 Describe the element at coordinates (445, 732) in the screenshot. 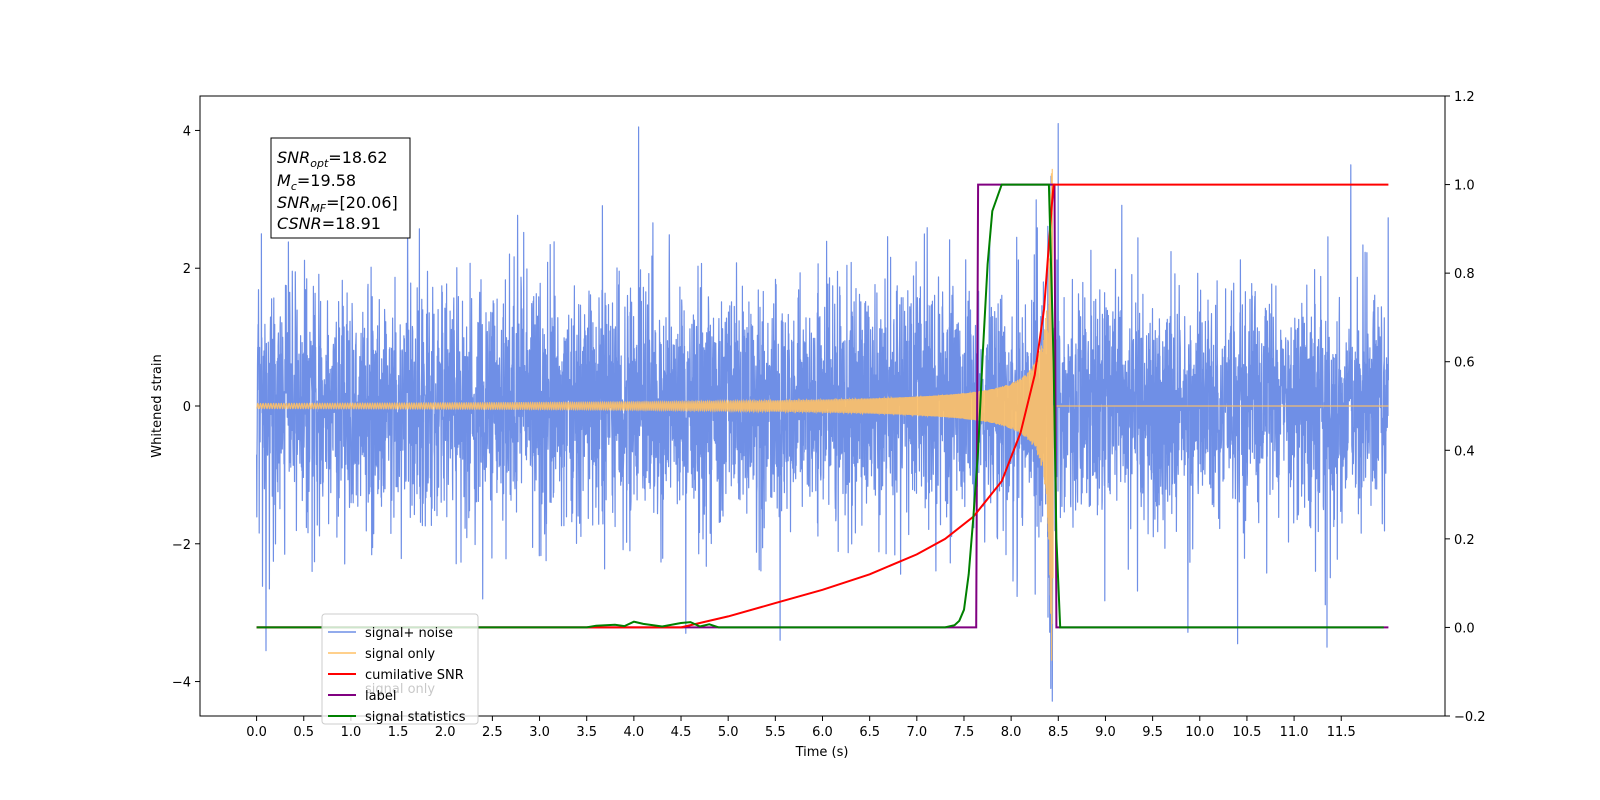

I see `x-tick-label: 2.0` at that location.